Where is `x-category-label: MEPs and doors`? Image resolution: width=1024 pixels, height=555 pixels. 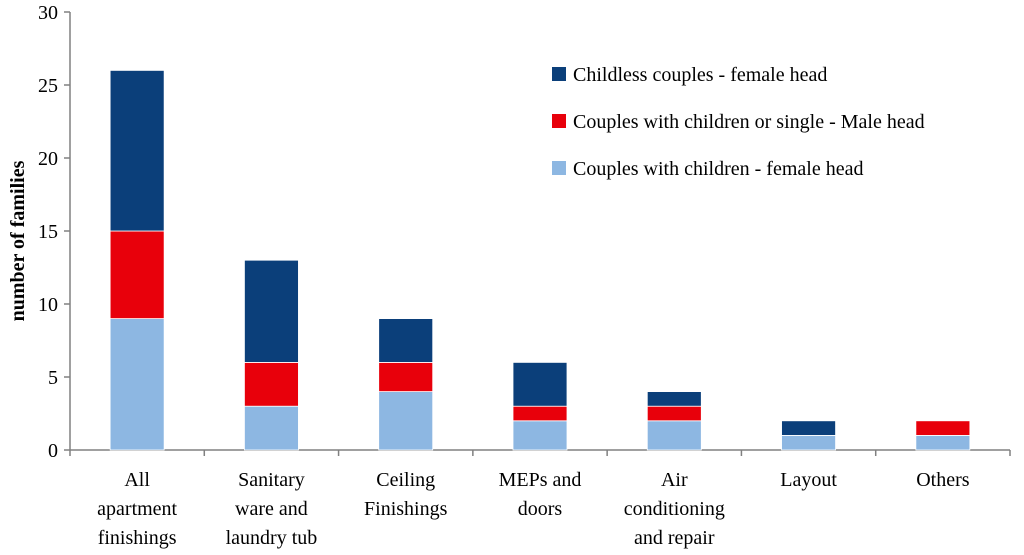 x-category-label: MEPs and doors is located at coordinates (540, 494).